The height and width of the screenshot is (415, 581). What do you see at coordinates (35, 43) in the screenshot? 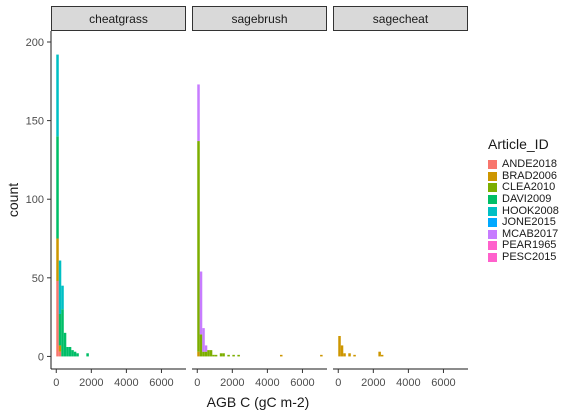
I see `y-tick-label: 200` at bounding box center [35, 43].